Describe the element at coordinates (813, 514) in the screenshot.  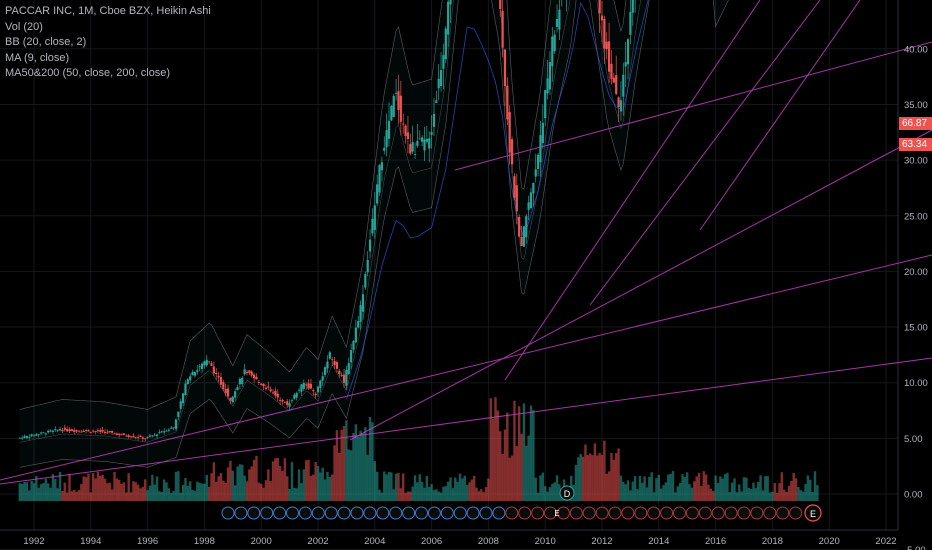
I see `earnings-marker-label: E` at that location.